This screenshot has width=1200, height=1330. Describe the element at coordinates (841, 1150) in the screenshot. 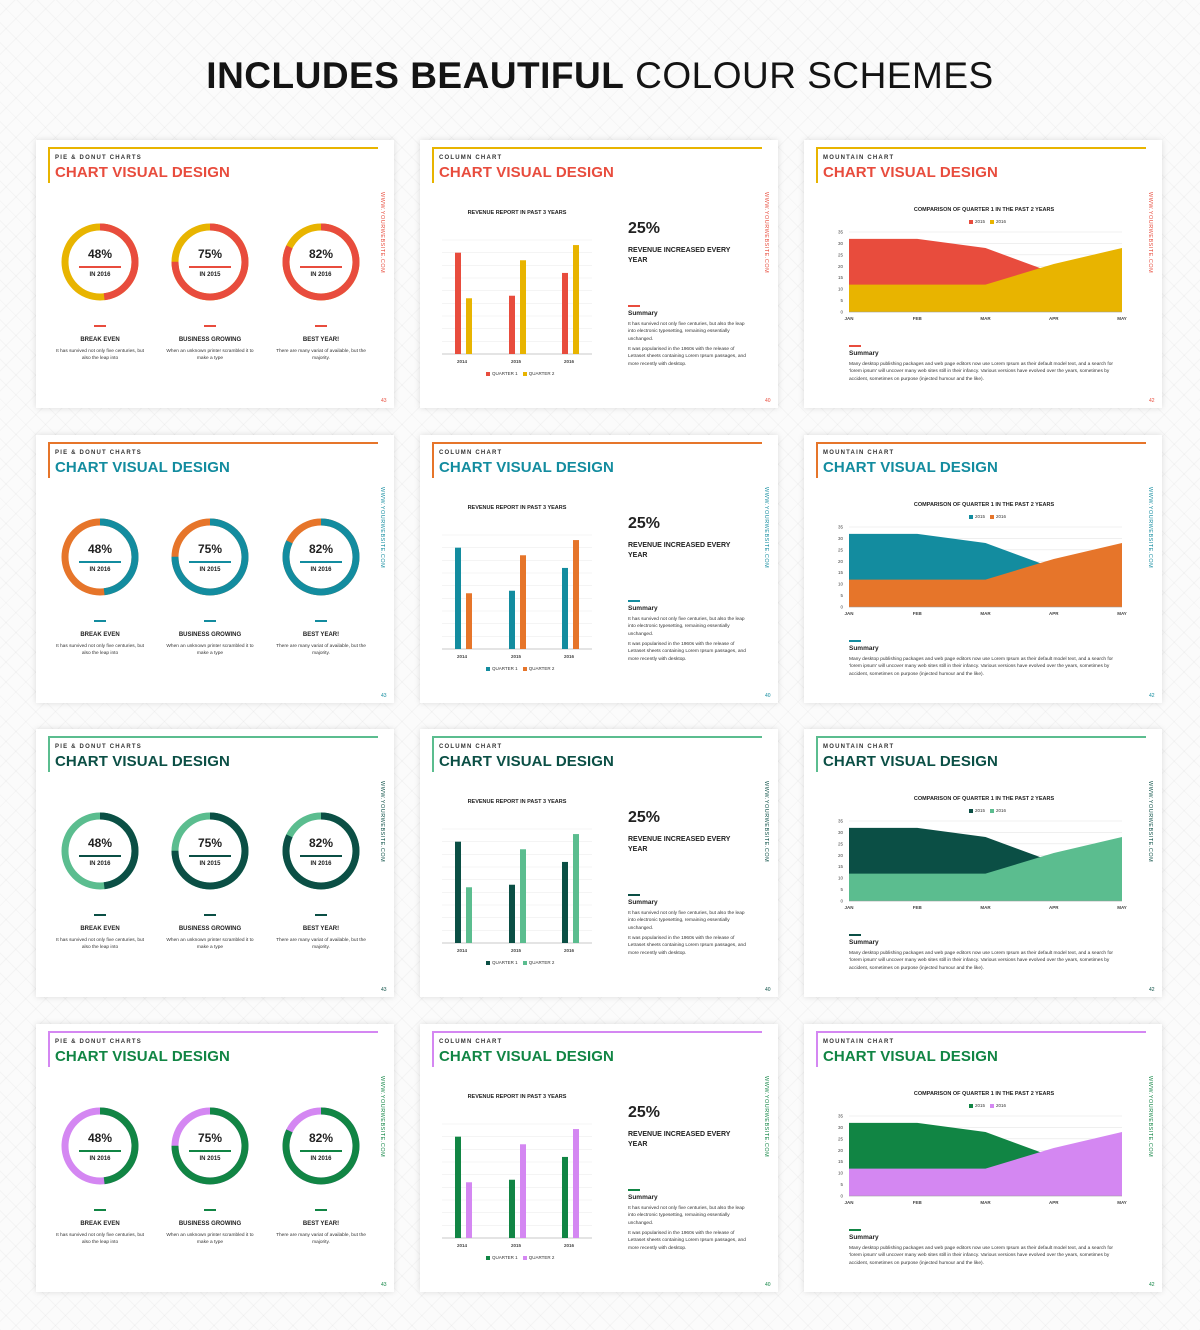

I see `y-tick-label: 20` at that location.